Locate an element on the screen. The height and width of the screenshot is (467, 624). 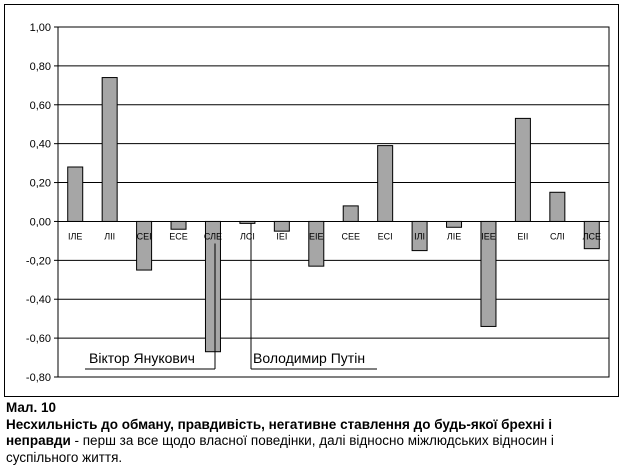
annotation-label: Віктор Янукович is located at coordinates (142, 358).